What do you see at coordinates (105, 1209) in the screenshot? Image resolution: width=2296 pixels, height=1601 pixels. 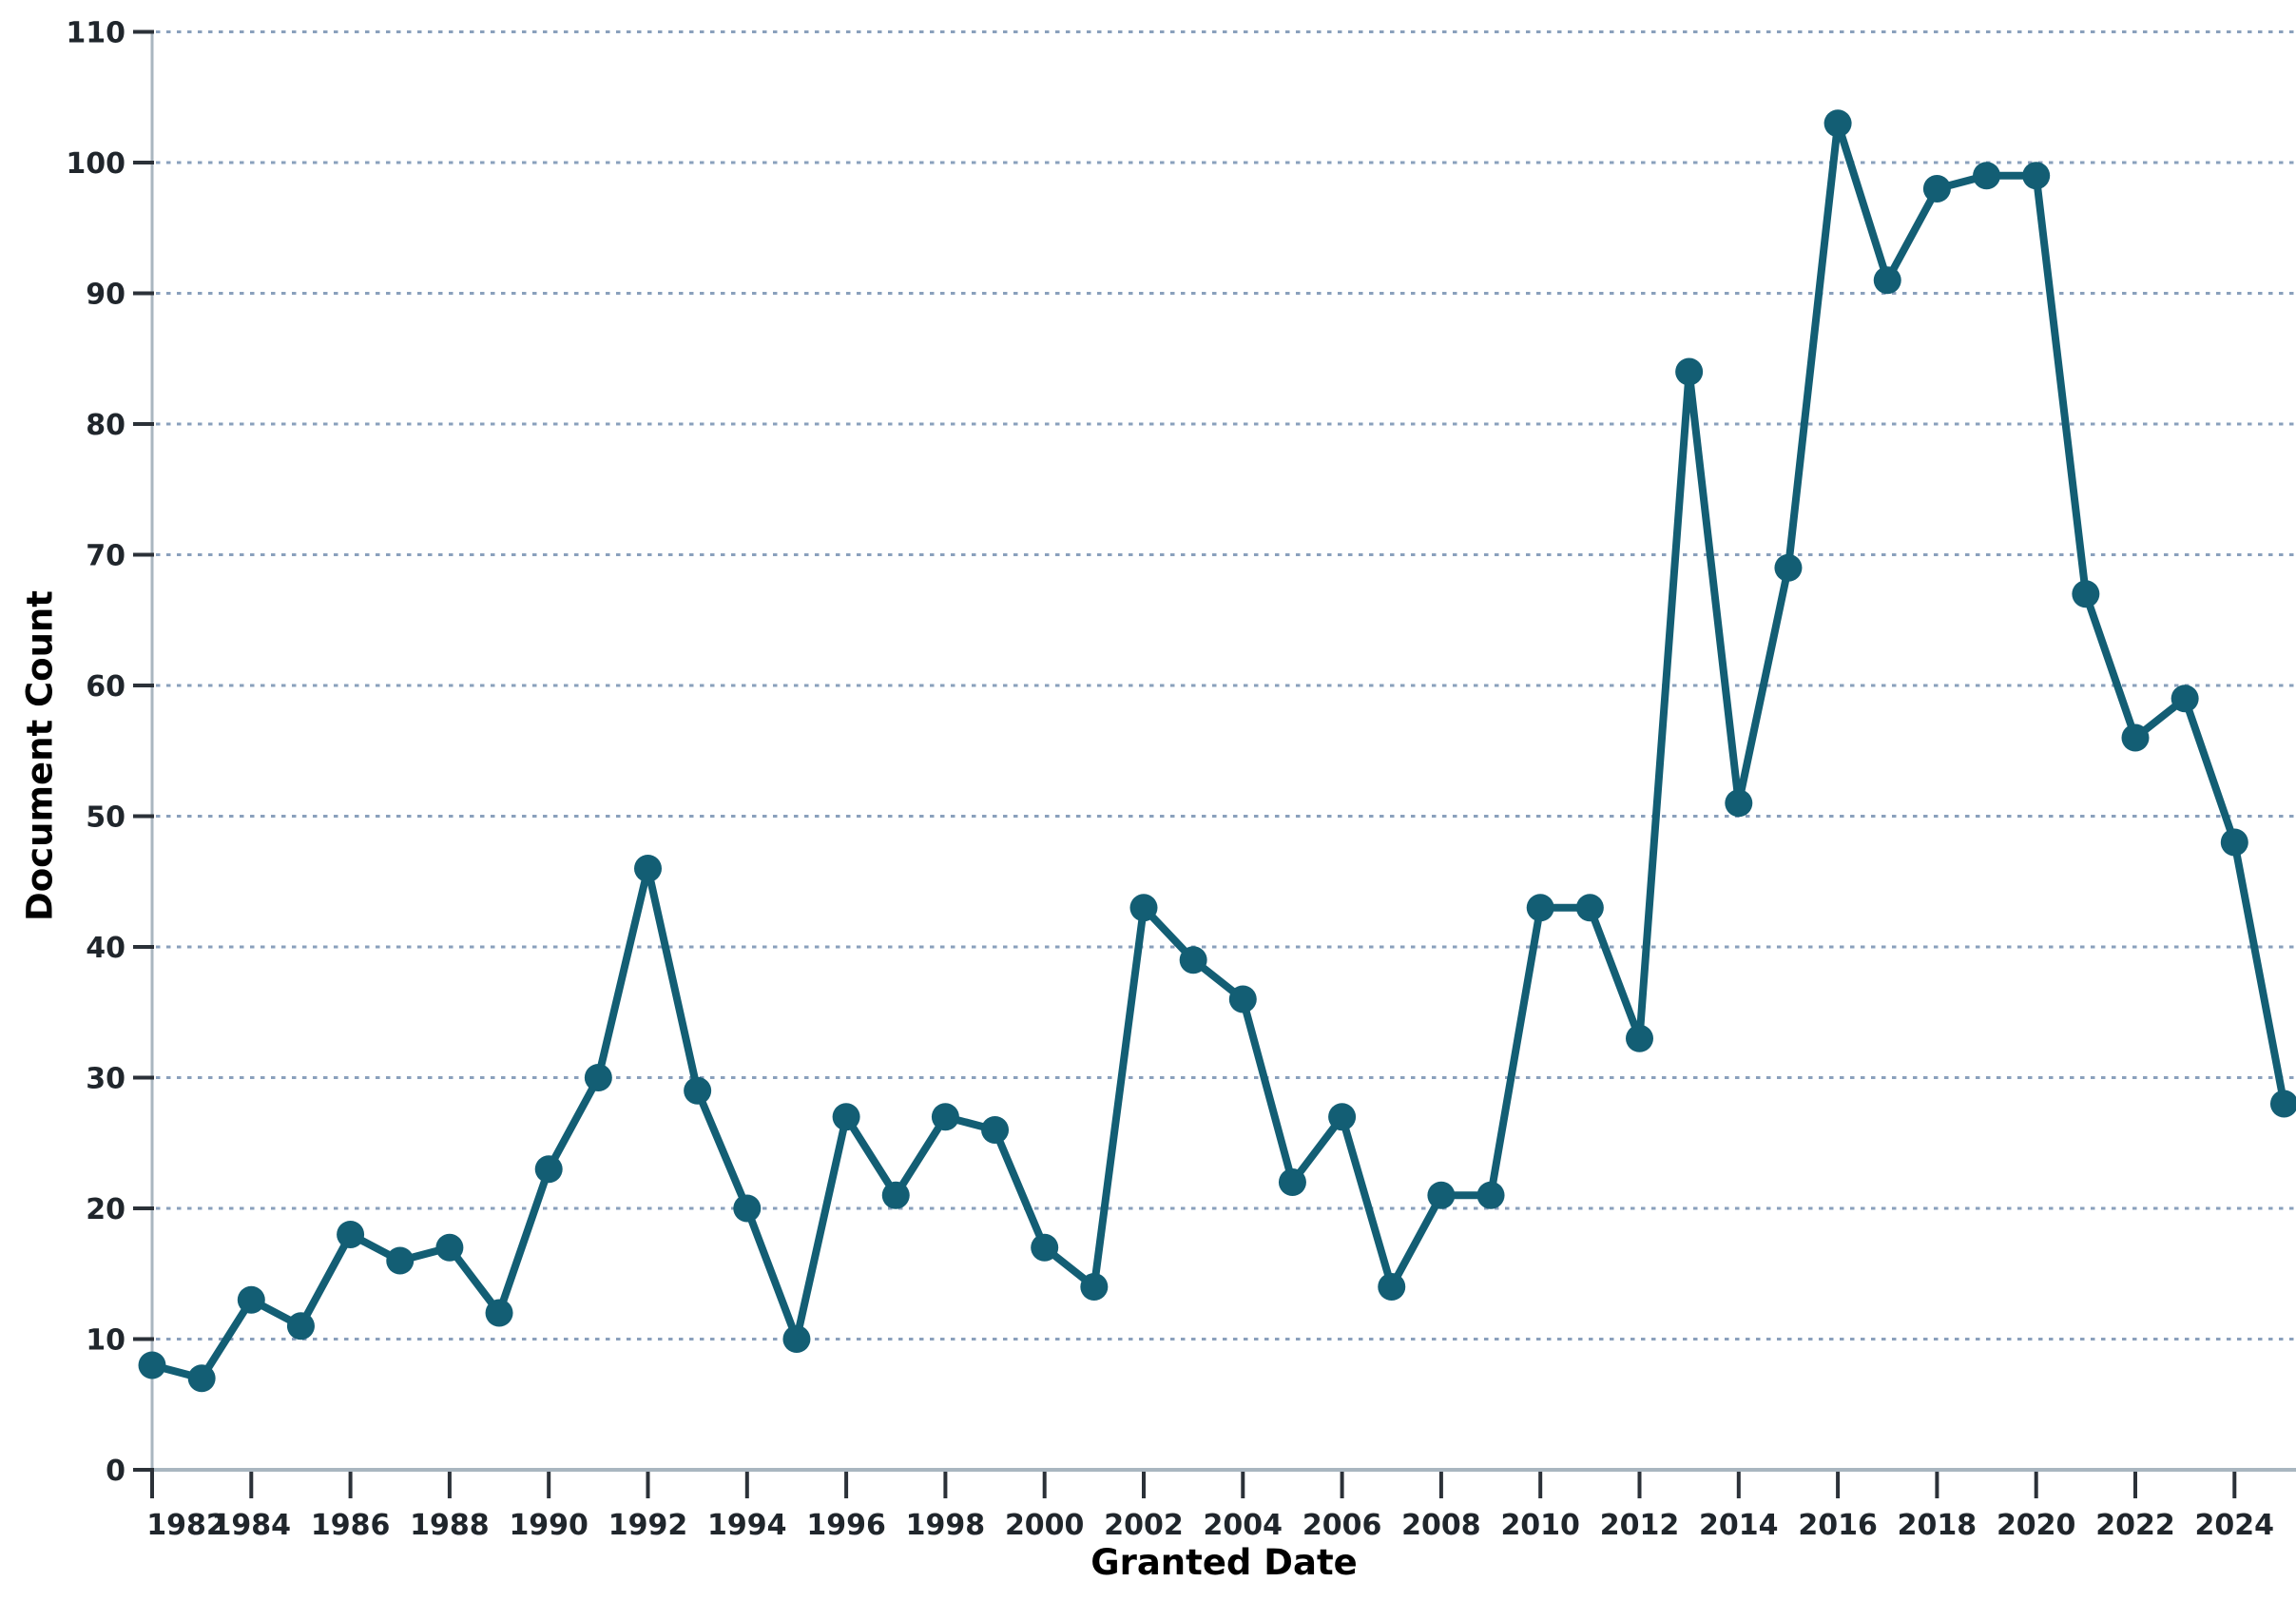 I see `y-tick-label-20: 20` at bounding box center [105, 1209].